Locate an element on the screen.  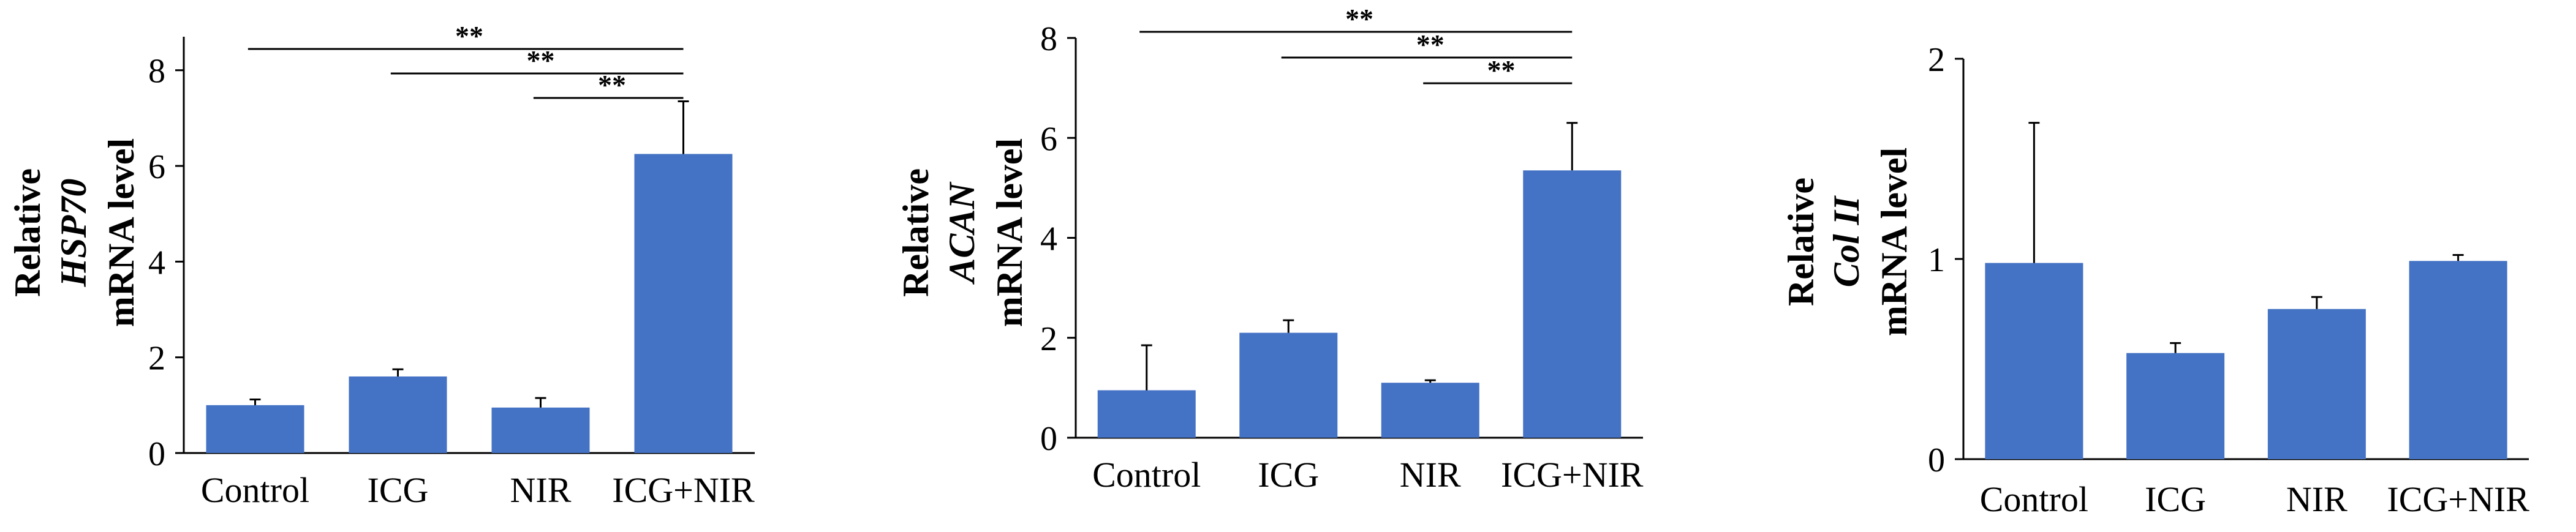
y-axis-label: ACAN is located at coordinates (962, 233).